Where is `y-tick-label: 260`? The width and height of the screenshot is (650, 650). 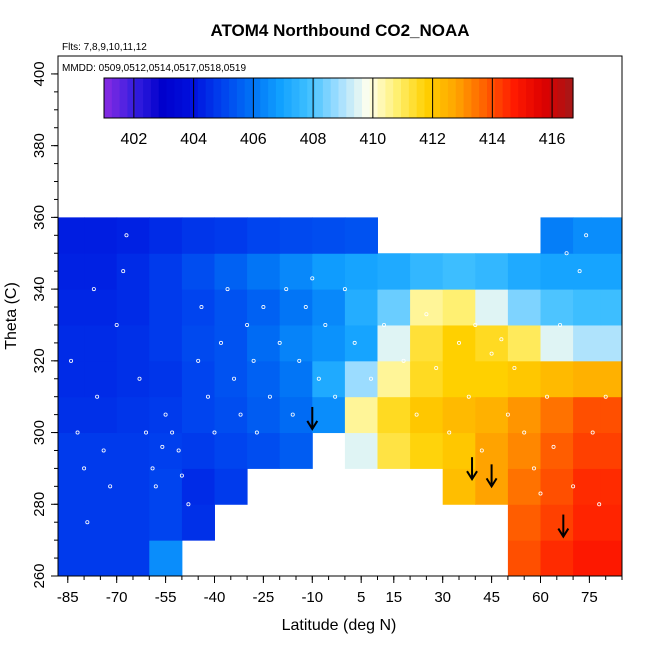 y-tick-label: 260 is located at coordinates (39, 575).